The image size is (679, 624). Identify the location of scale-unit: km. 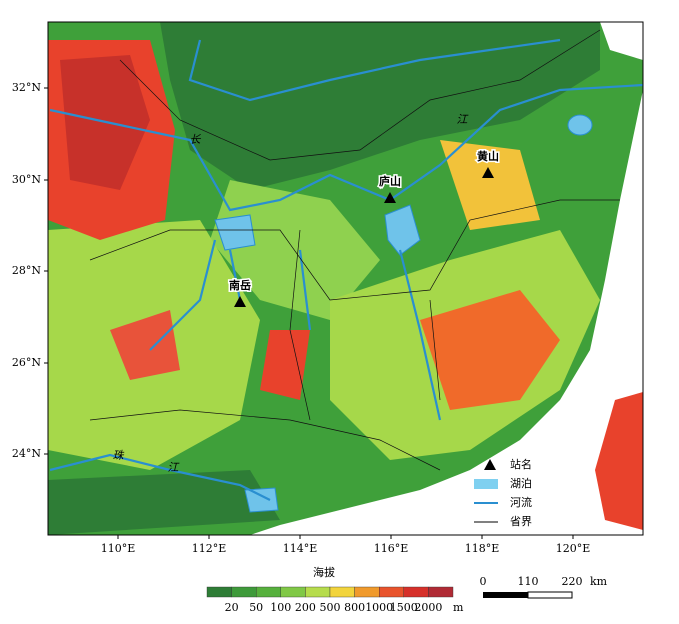
(599, 581).